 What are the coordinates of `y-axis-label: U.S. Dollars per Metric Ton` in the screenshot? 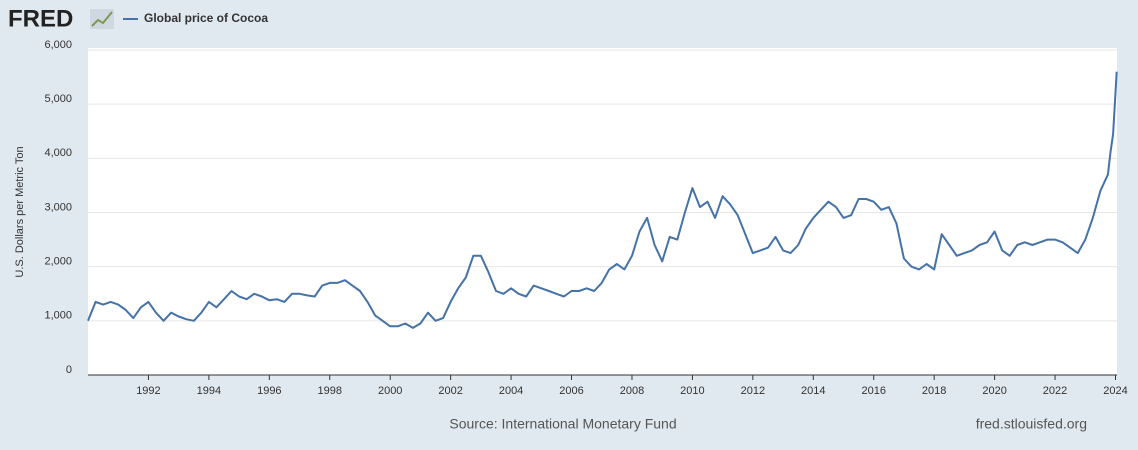 It's located at (20, 211).